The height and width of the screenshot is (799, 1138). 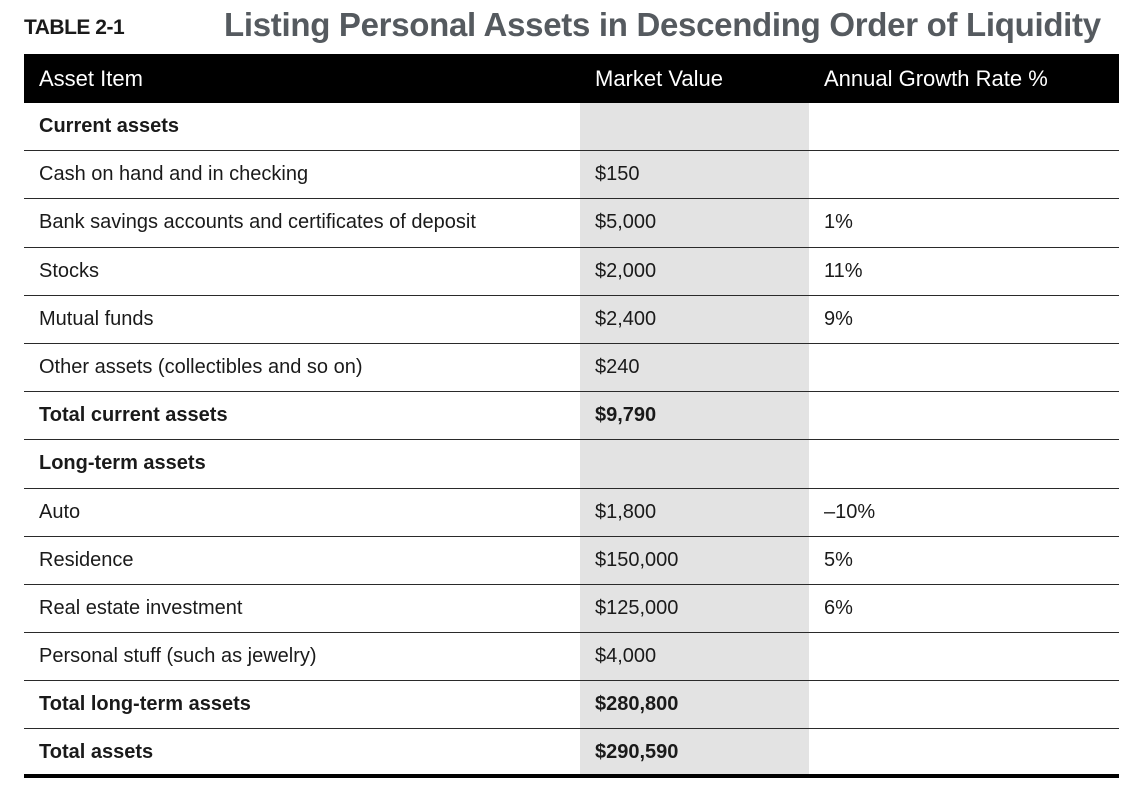 What do you see at coordinates (571, 753) in the screenshot?
I see `table-row: Total assets $290,590` at bounding box center [571, 753].